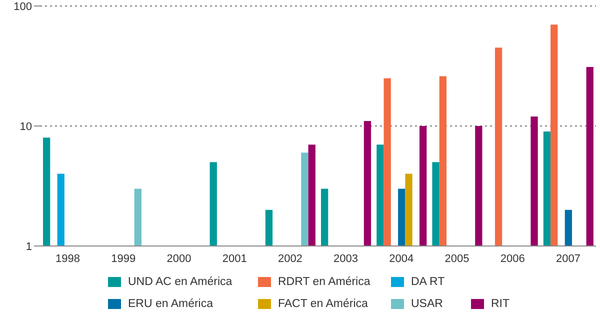 This screenshot has width=600, height=328. I want to click on x-tick-label: 2001, so click(234, 258).